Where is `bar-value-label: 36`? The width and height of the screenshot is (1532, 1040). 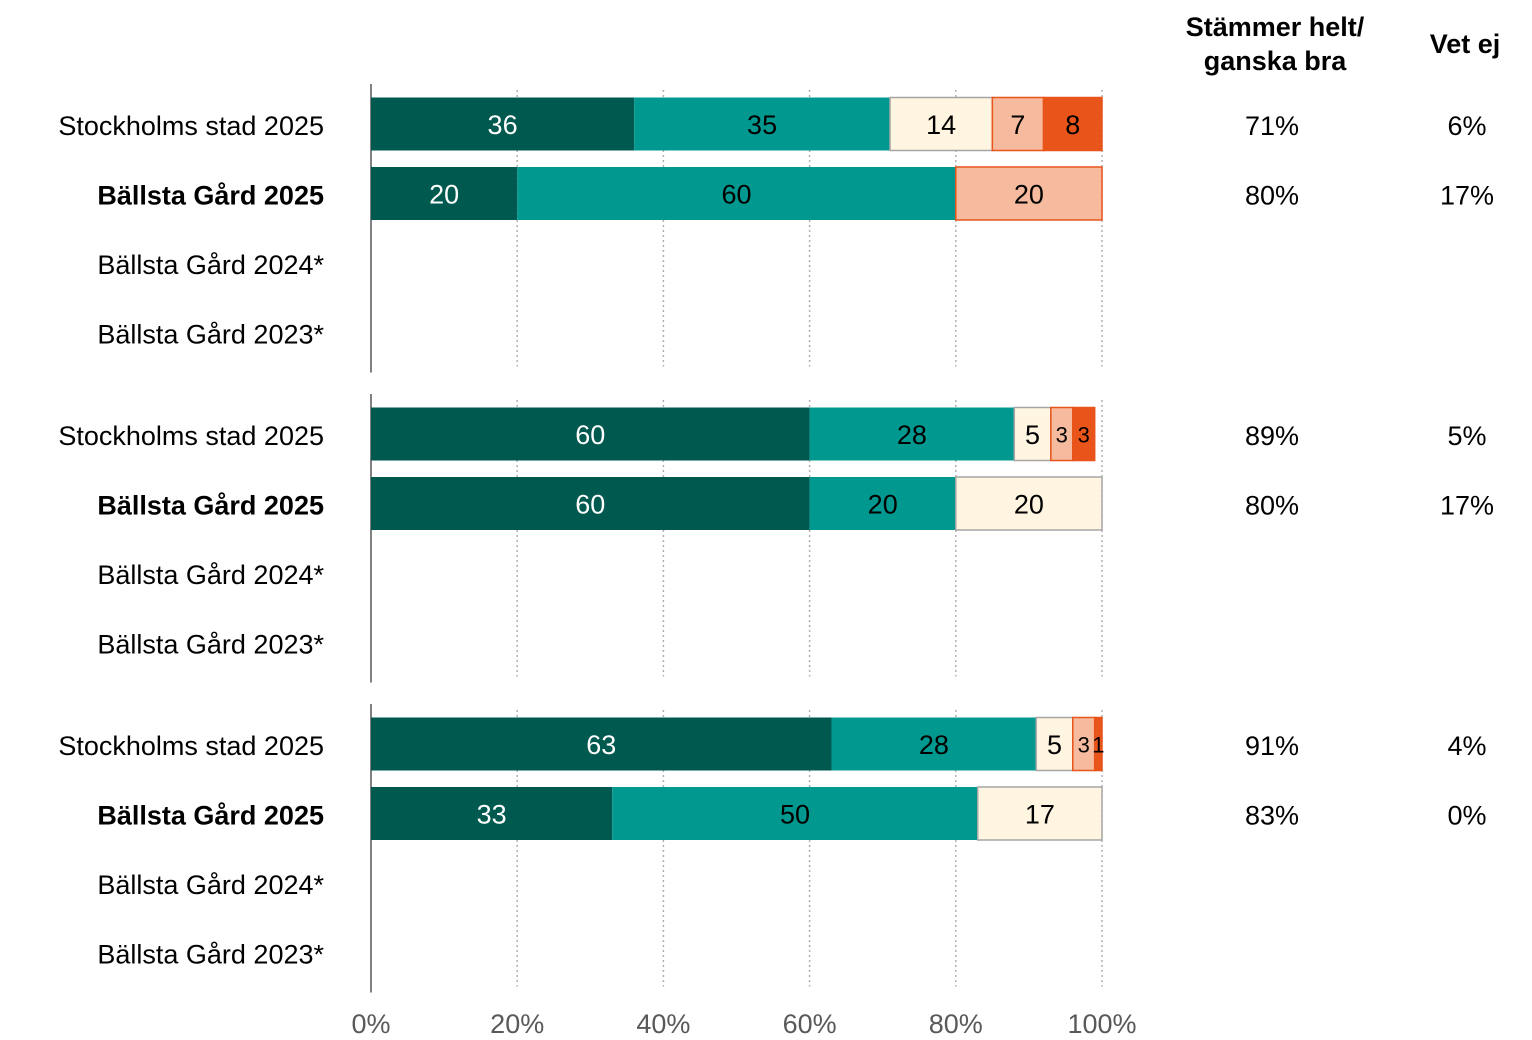 bar-value-label: 36 is located at coordinates (503, 125).